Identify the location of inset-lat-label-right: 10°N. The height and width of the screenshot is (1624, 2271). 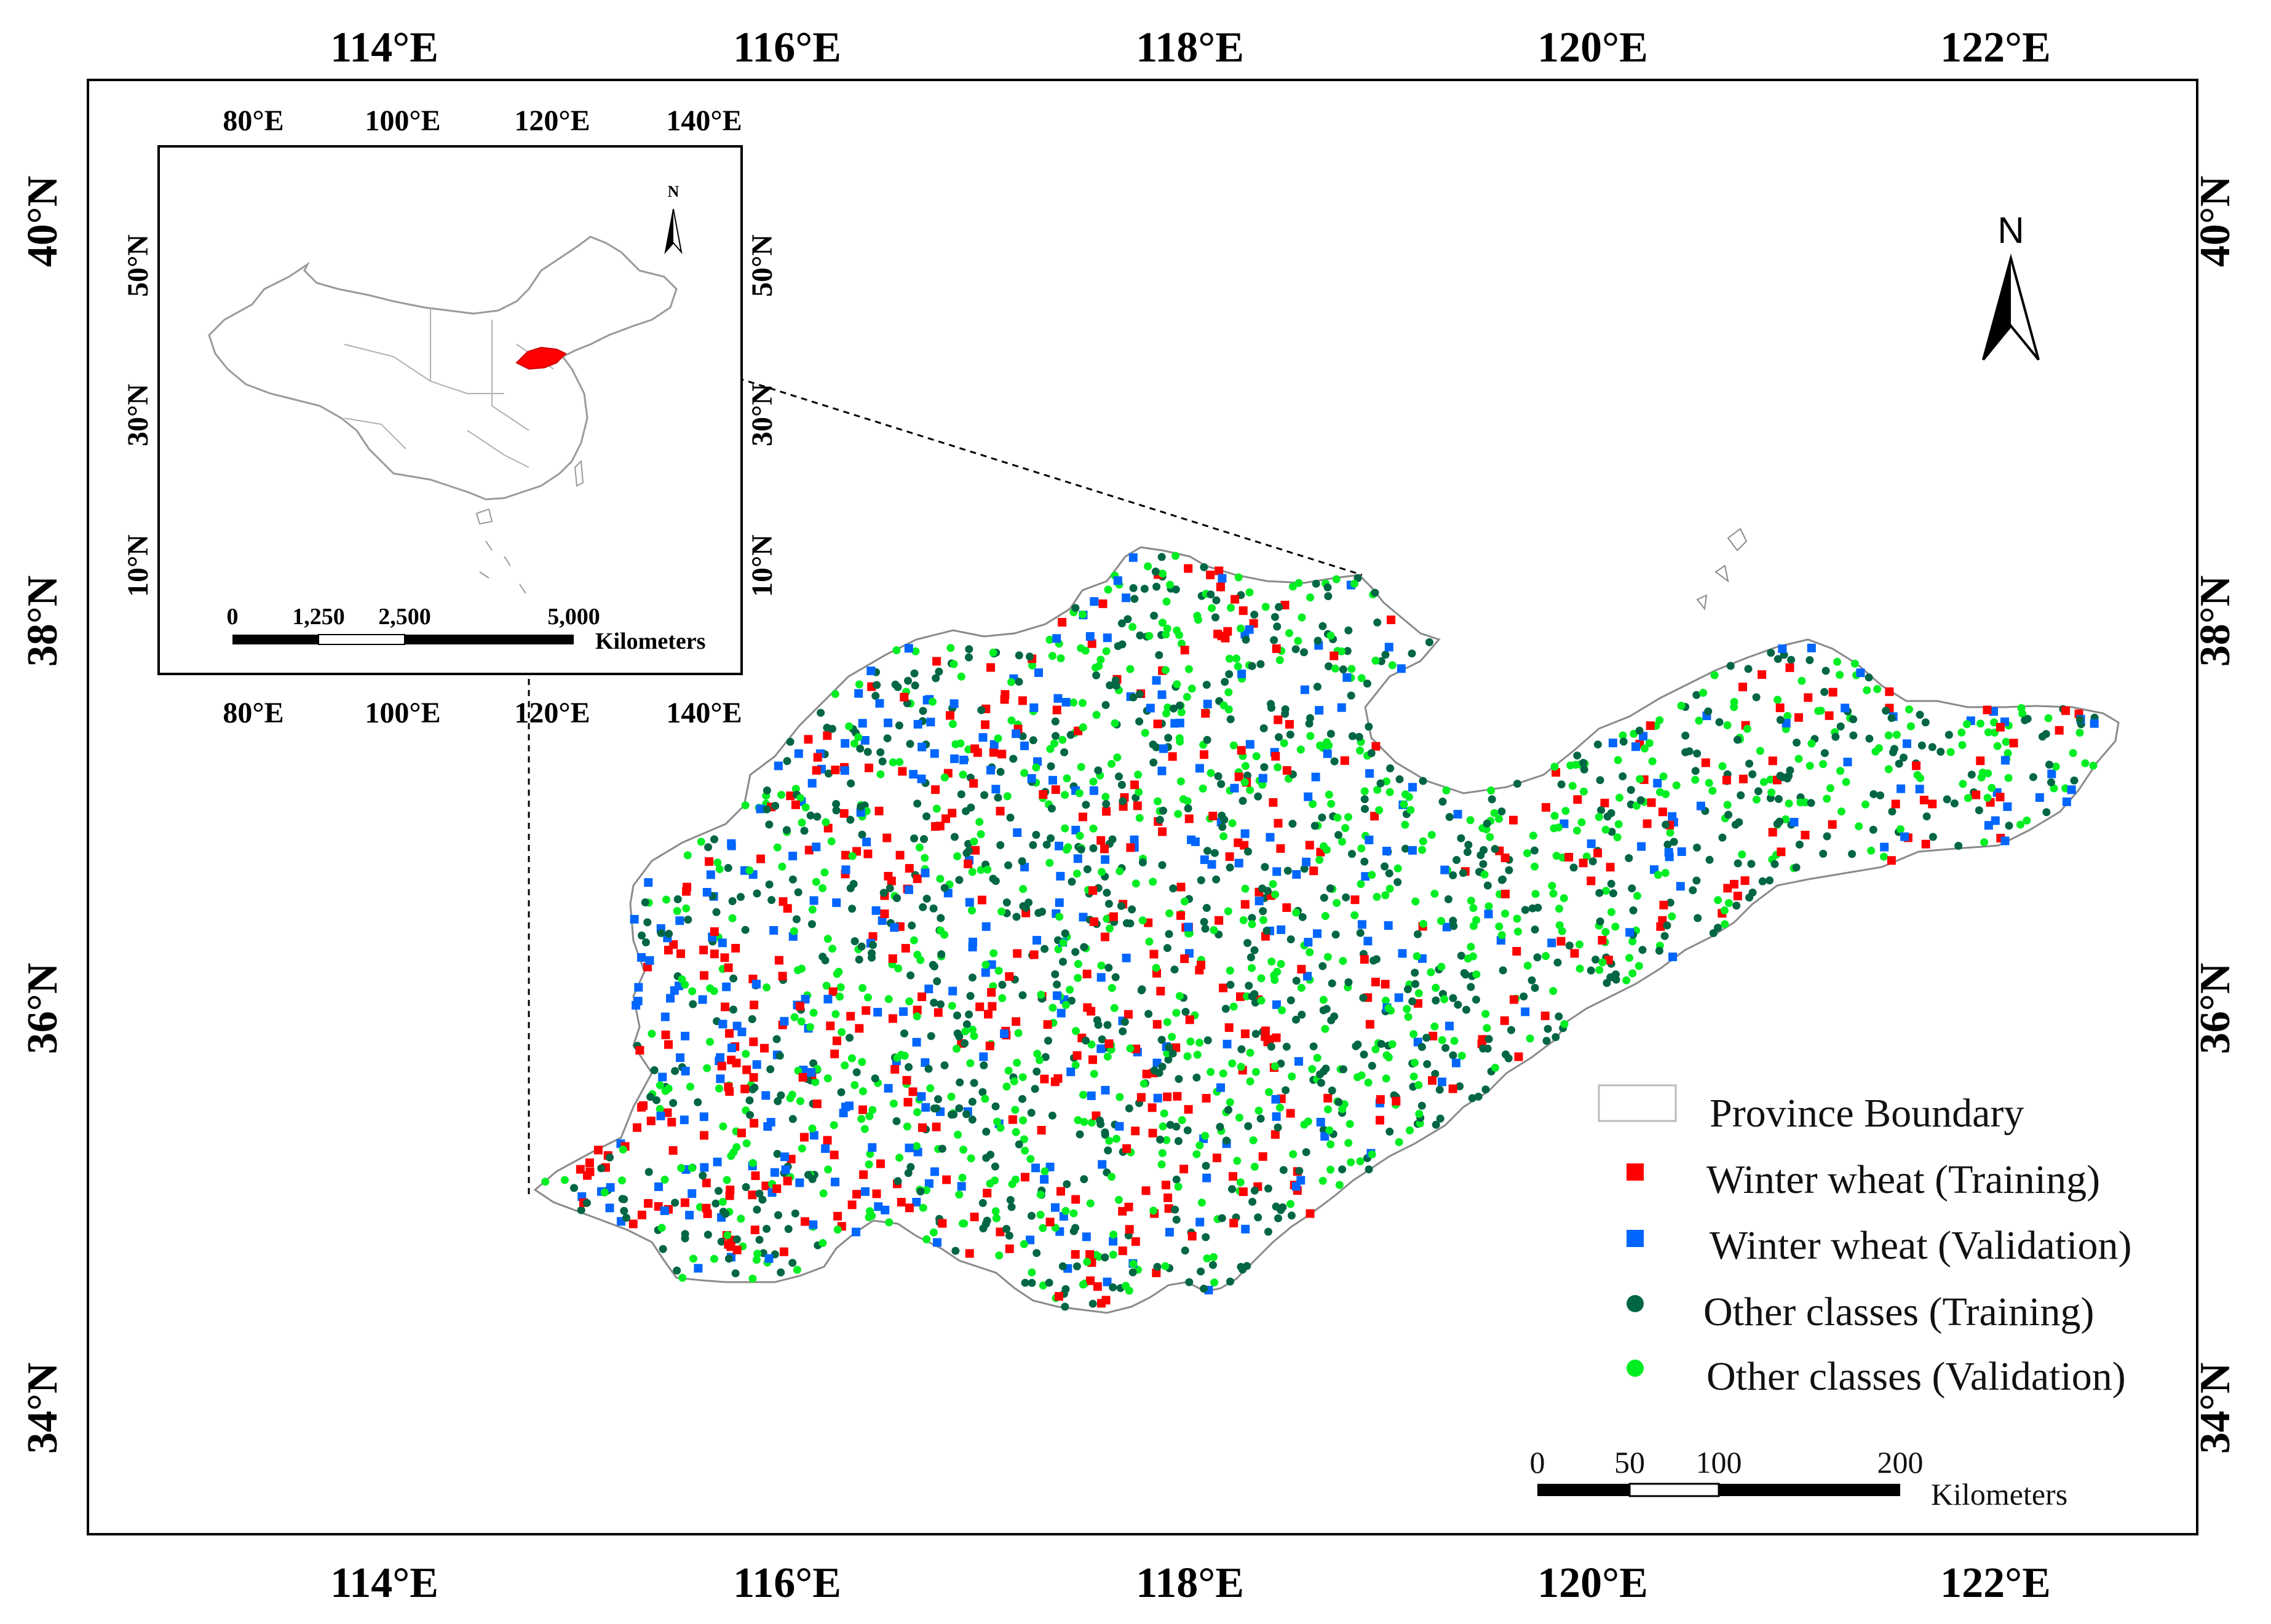
(762, 565).